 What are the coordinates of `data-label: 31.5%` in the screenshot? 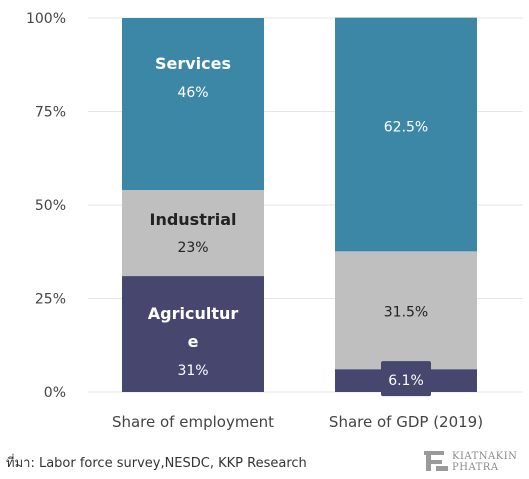 It's located at (406, 312).